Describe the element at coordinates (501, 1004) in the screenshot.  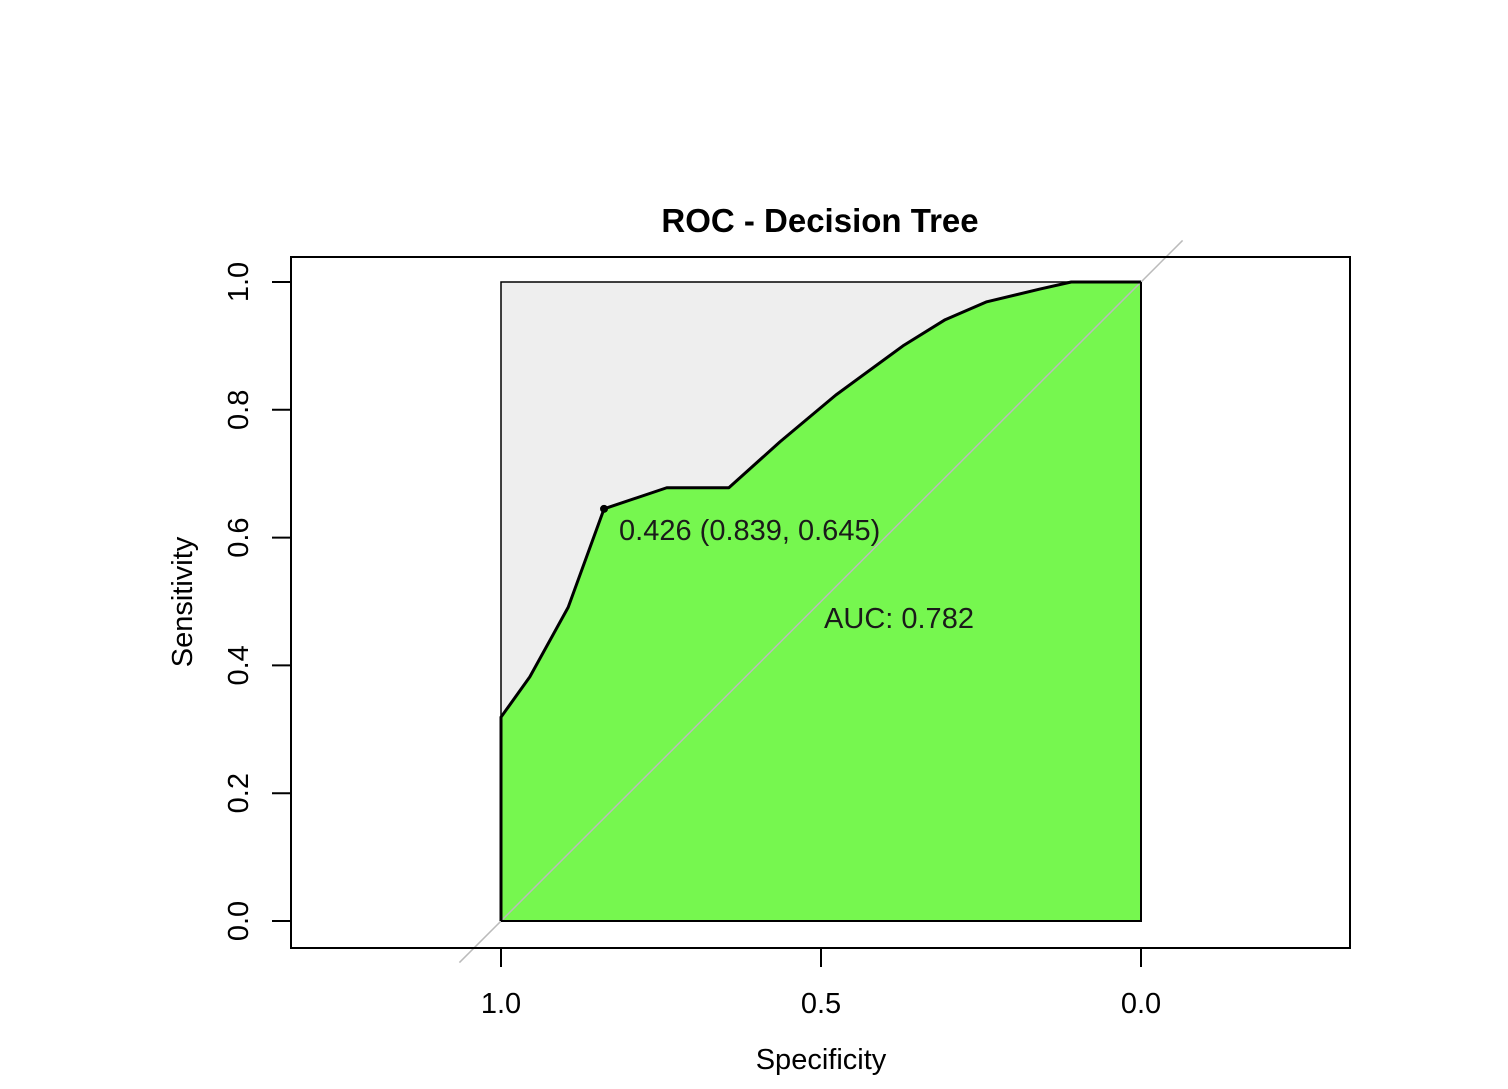
I see `x-tick-label: 1.0` at that location.